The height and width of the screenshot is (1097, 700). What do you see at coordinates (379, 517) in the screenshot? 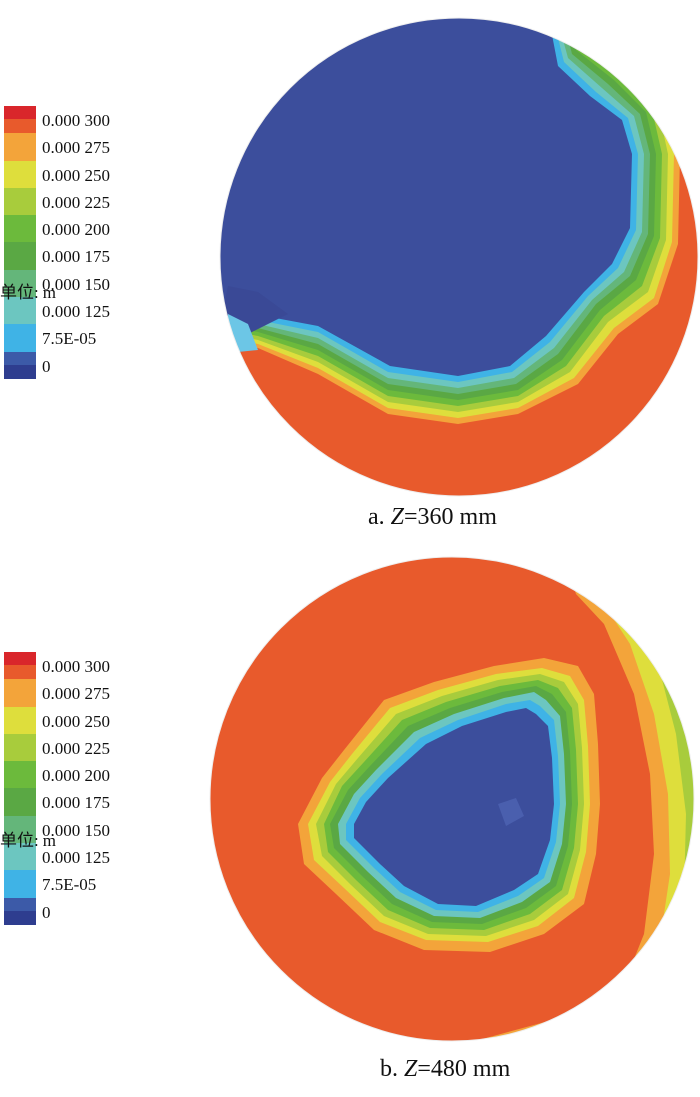
I see `caption-prefix: a.` at bounding box center [379, 517].